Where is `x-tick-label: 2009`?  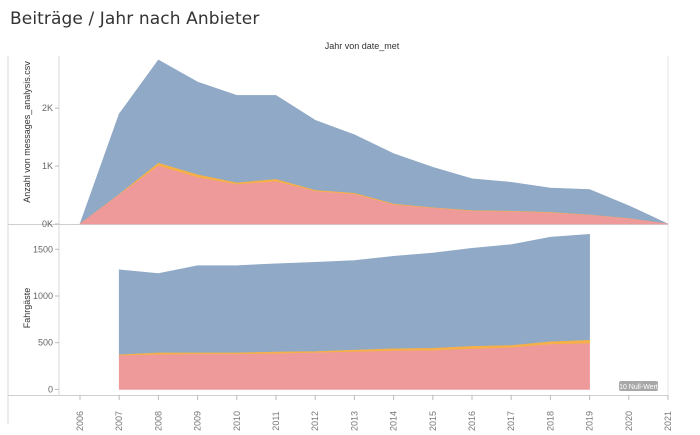
x-tick-label: 2009 is located at coordinates (198, 421).